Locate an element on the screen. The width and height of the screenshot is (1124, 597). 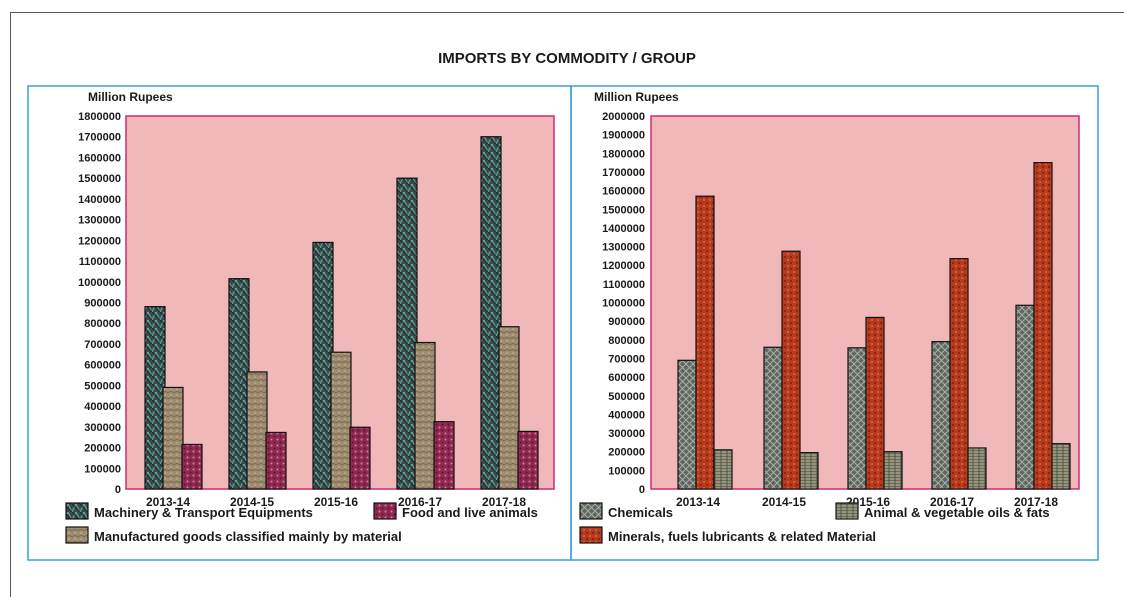
left-x-tick-label: 2016-17 is located at coordinates (420, 502).